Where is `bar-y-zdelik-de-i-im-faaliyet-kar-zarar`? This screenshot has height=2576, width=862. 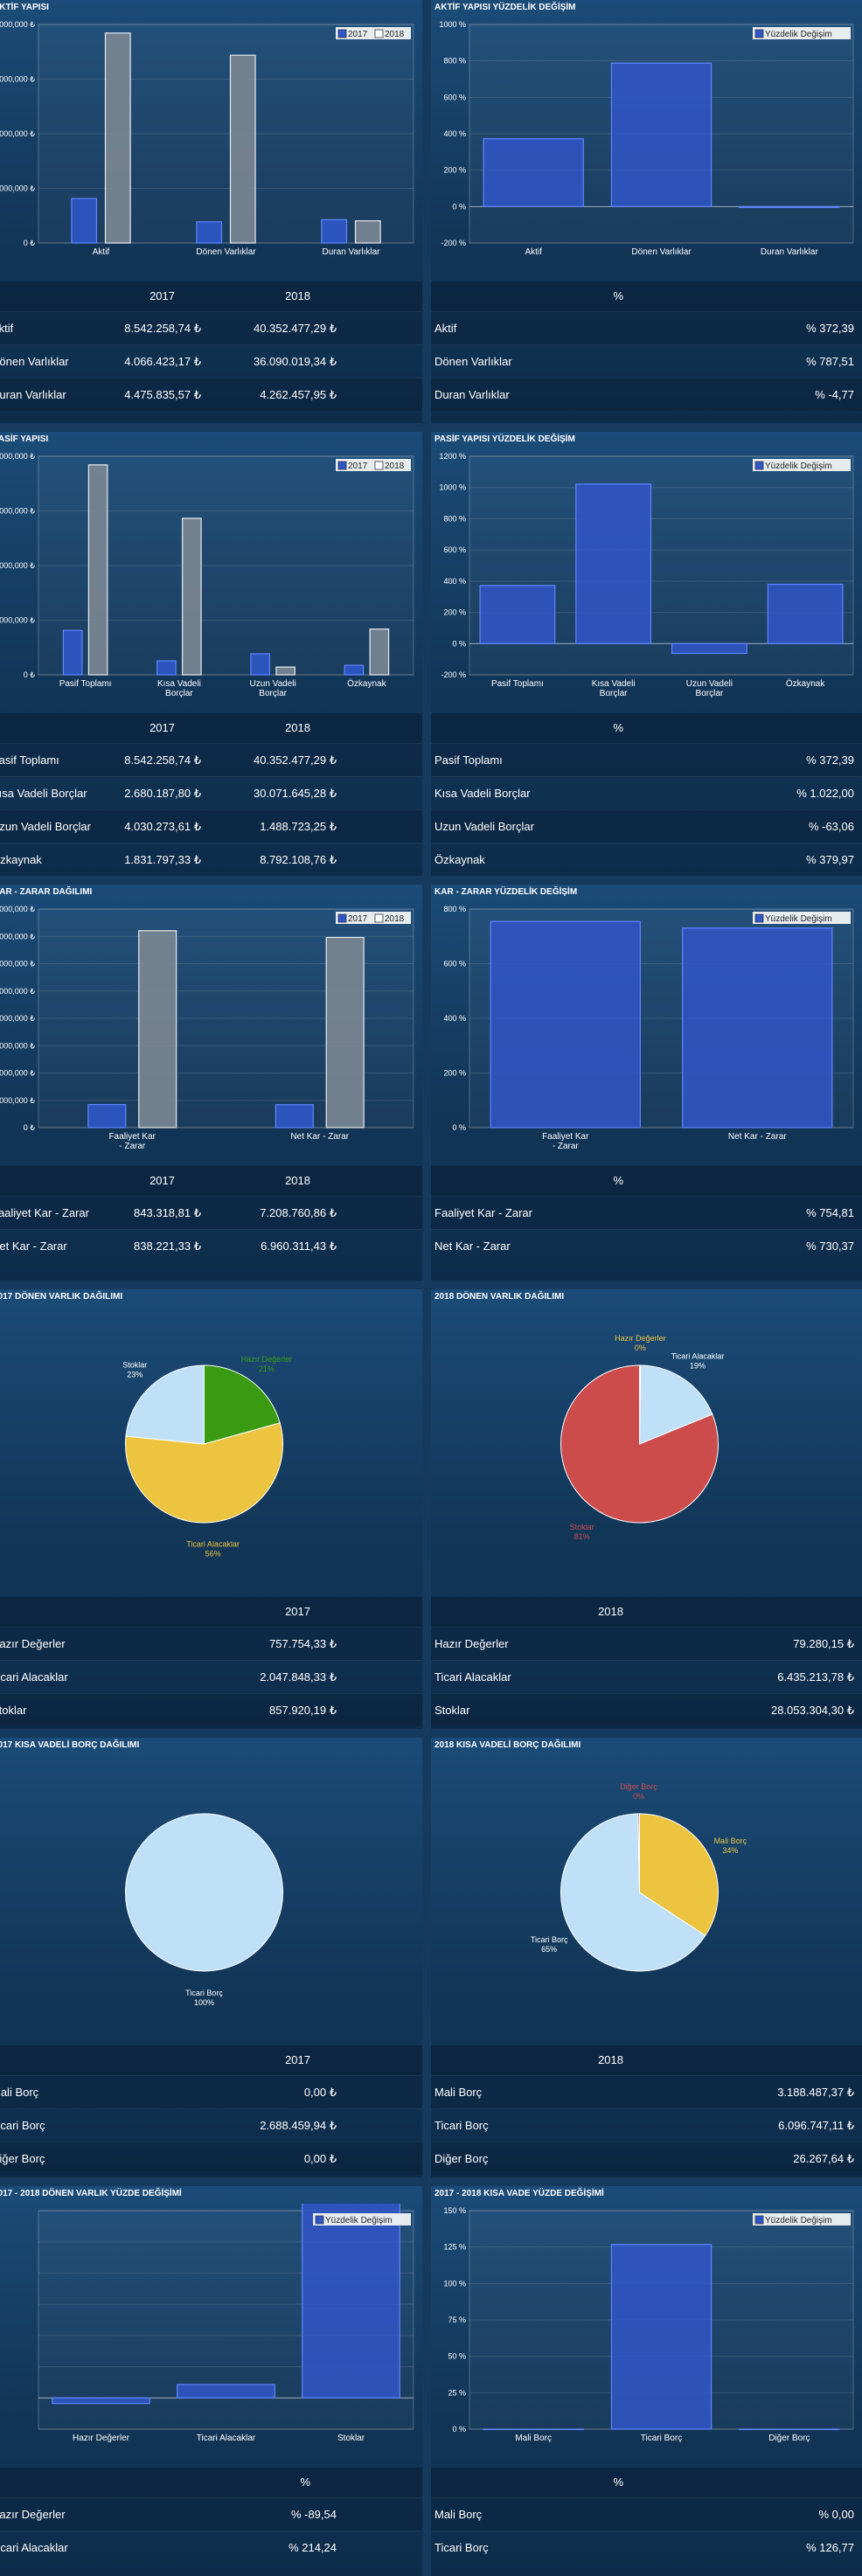
bar-y-zdelik-de-i-im-faaliyet-kar-zarar is located at coordinates (566, 1024).